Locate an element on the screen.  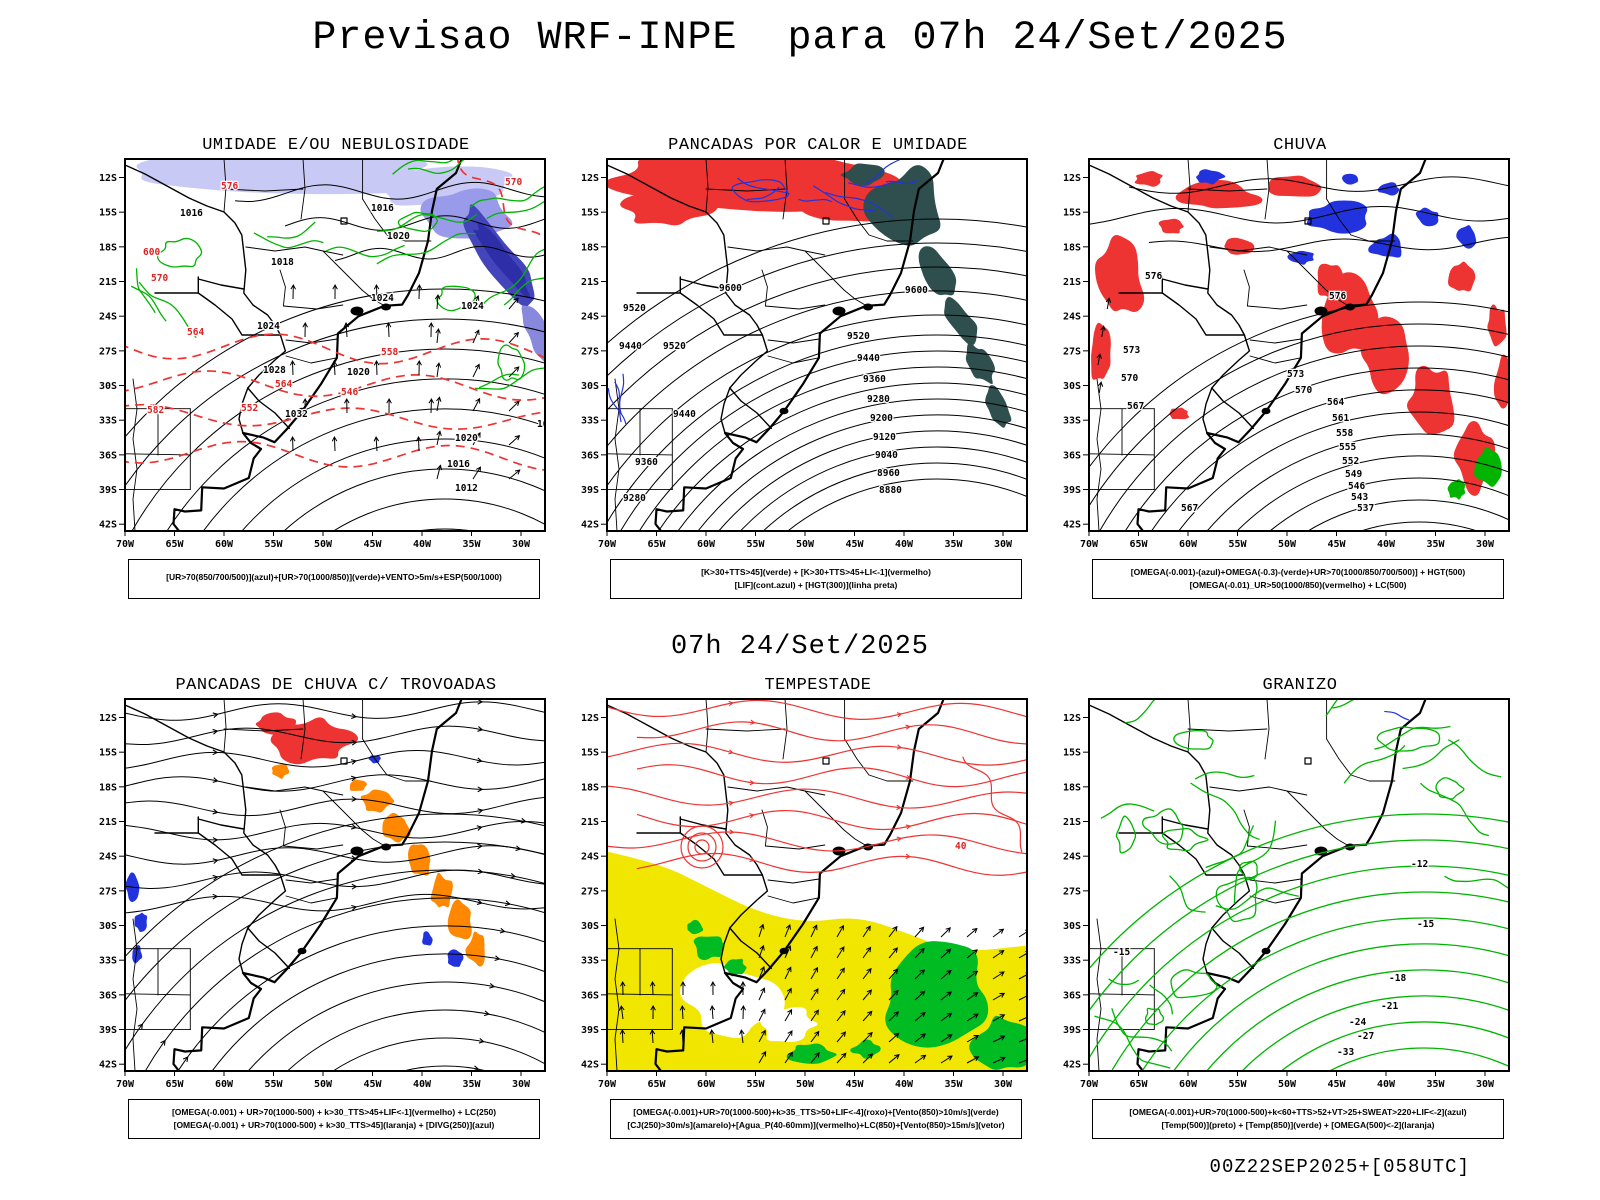
svg-text: 582 is located at coordinates (155, 410).